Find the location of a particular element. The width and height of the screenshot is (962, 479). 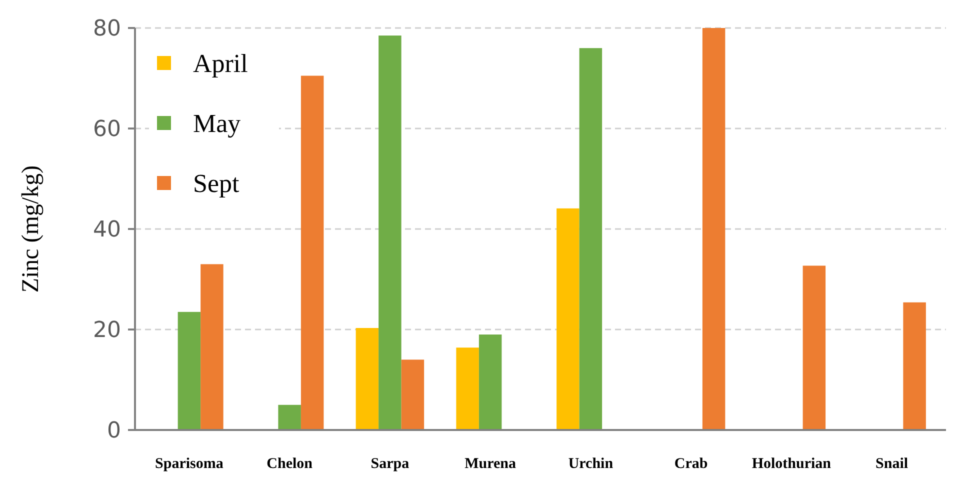

y-tick-label: 20 is located at coordinates (107, 331).